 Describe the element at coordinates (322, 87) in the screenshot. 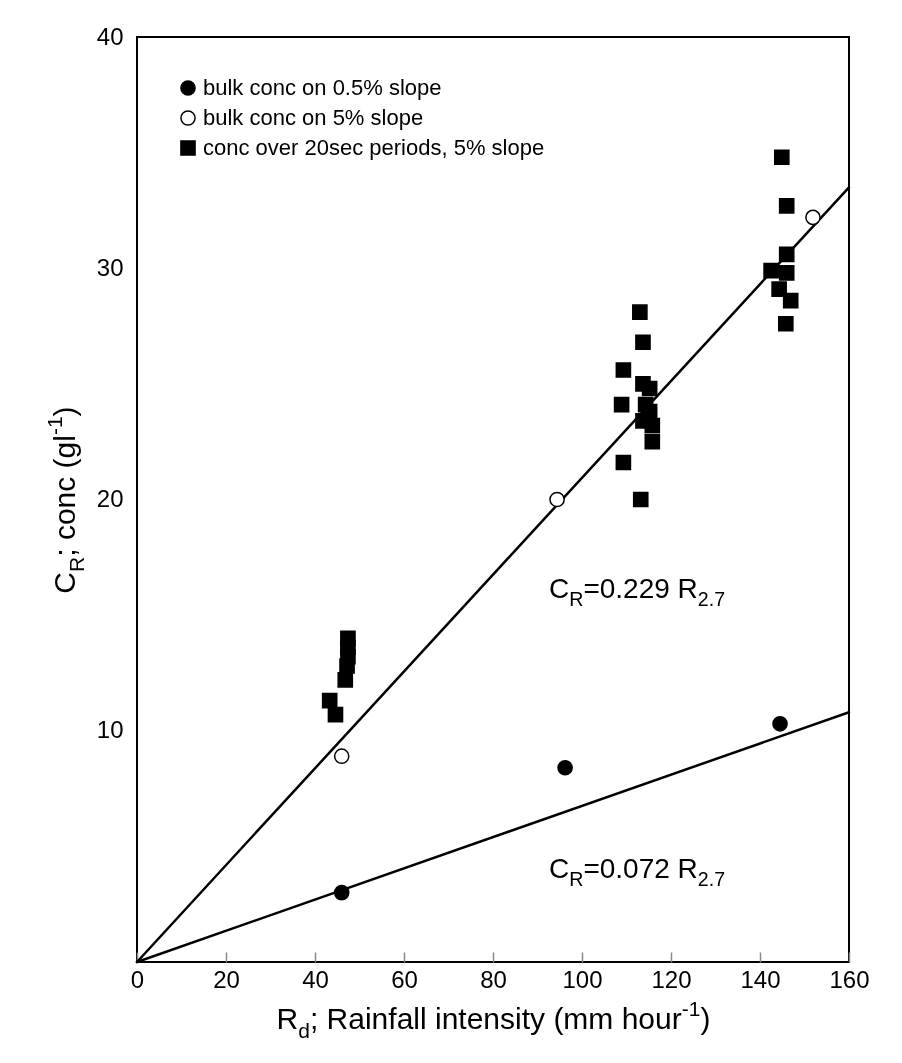

I see `legend-label: bulk conc on 0.5% slope` at that location.